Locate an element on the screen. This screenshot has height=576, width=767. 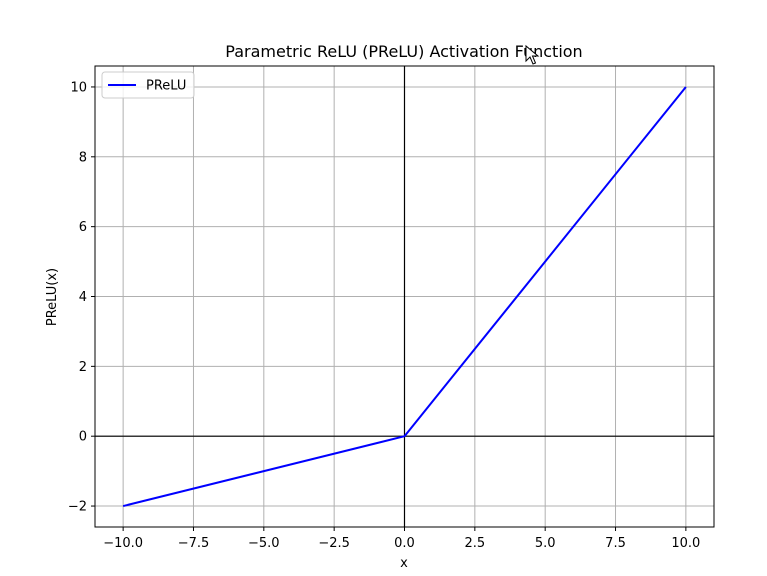
y-tick-label: −2 is located at coordinates (77, 507).